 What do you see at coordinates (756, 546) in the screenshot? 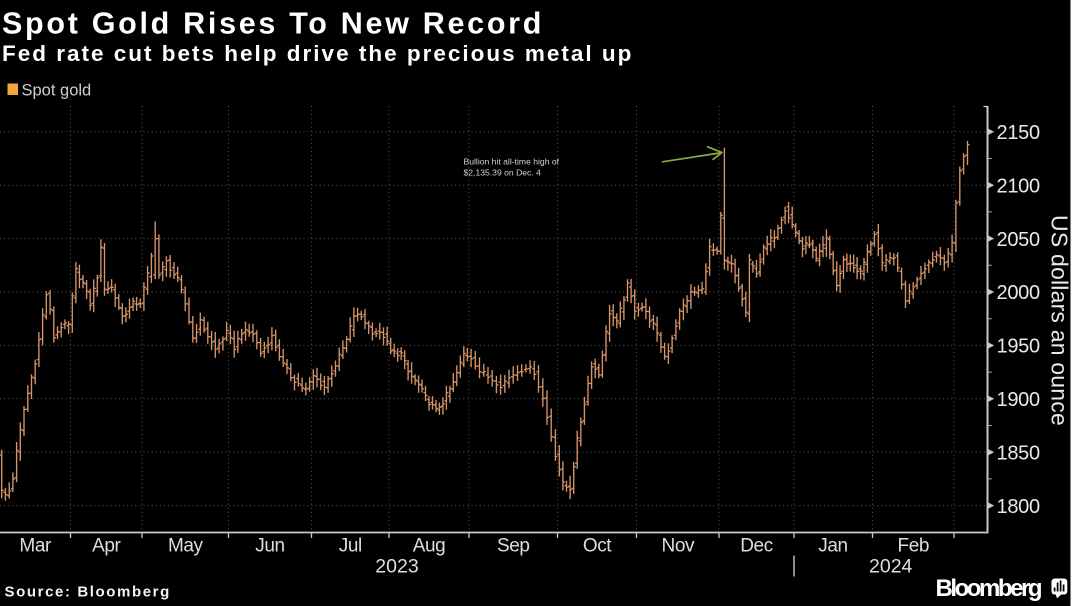
I see `svg-text: Dec` at bounding box center [756, 546].